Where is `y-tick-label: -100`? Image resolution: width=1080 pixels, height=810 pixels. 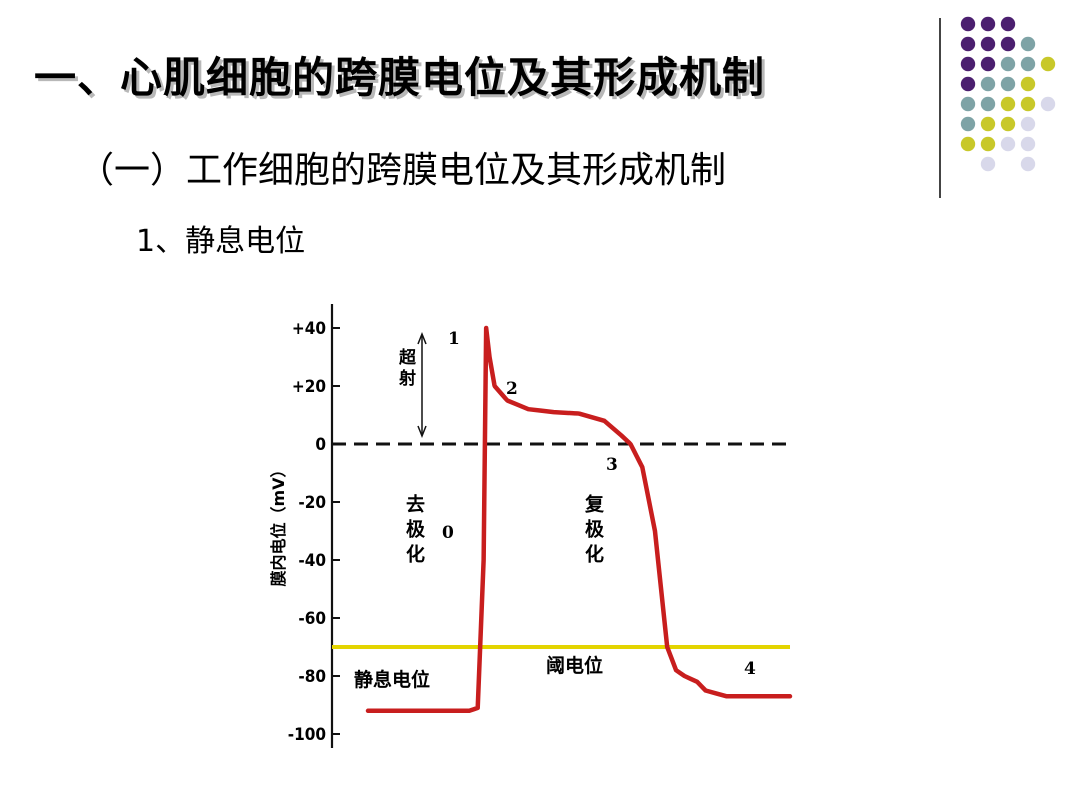
y-tick-label: -100 is located at coordinates (307, 735).